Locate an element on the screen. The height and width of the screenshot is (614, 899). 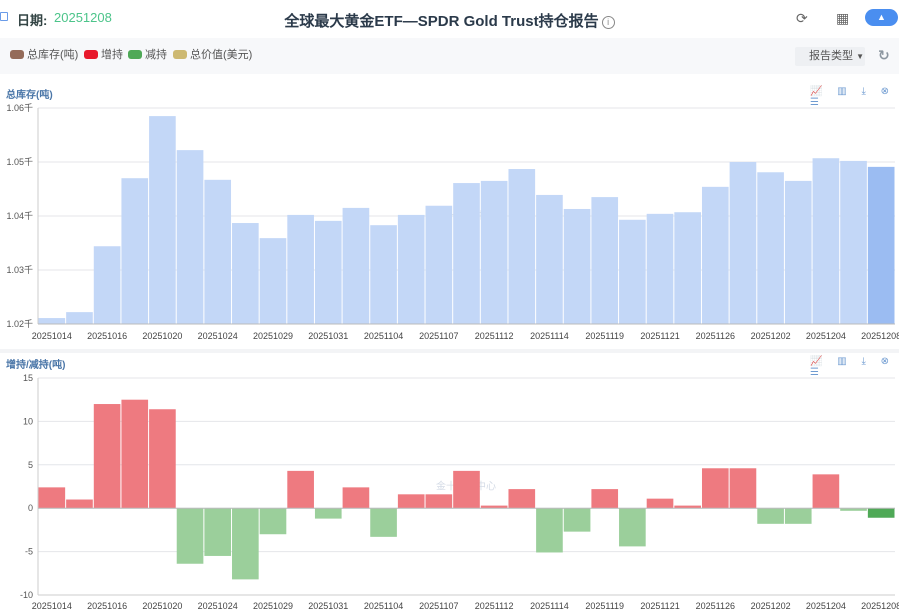
chart-view-button: ▲ is located at coordinates (881, 17).